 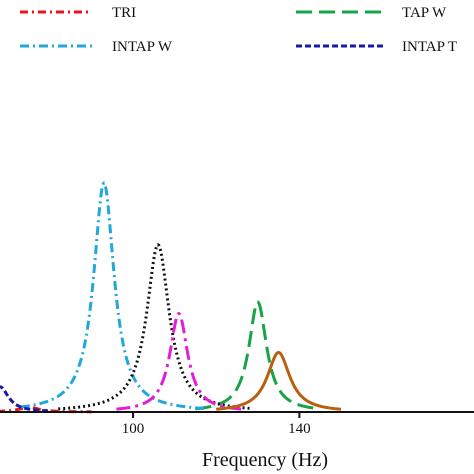 I want to click on legend-label-tap-w: TAP W, so click(x=424, y=13).